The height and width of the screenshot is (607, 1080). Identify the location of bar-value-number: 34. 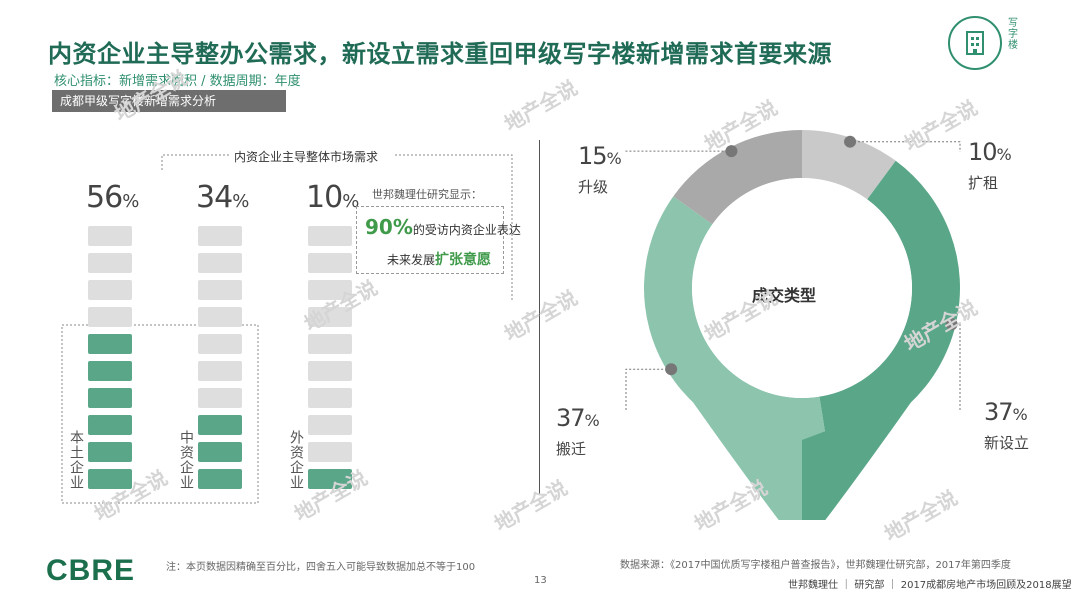
(214, 197).